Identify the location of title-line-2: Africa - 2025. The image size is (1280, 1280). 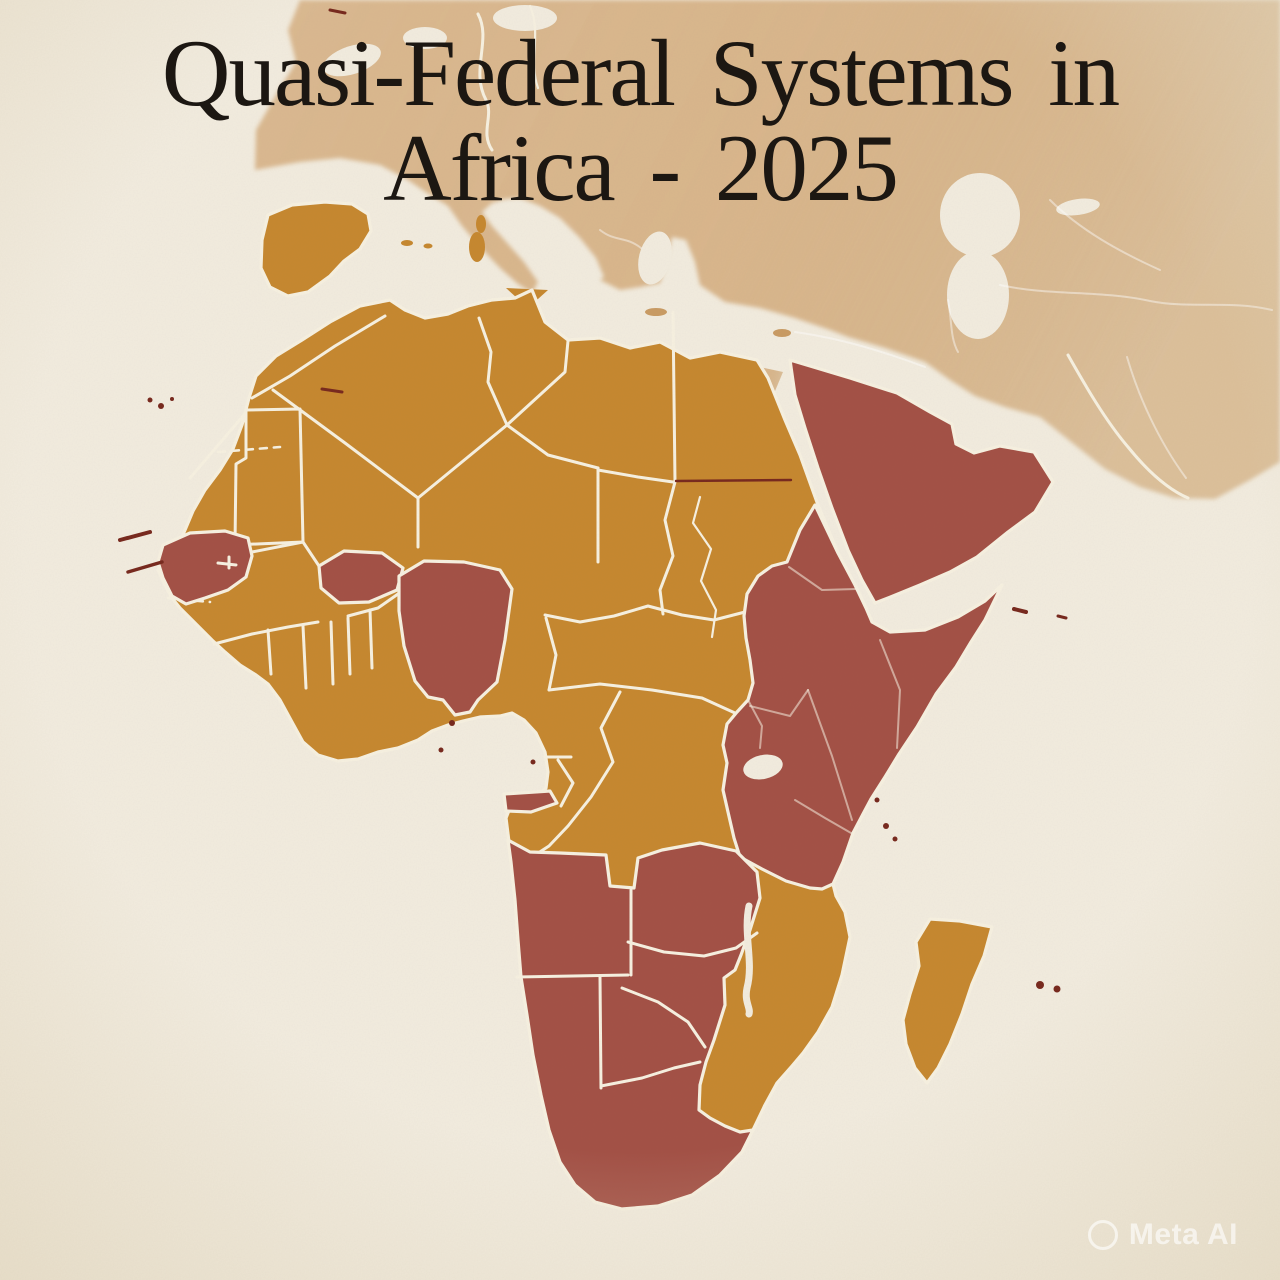
(641, 168).